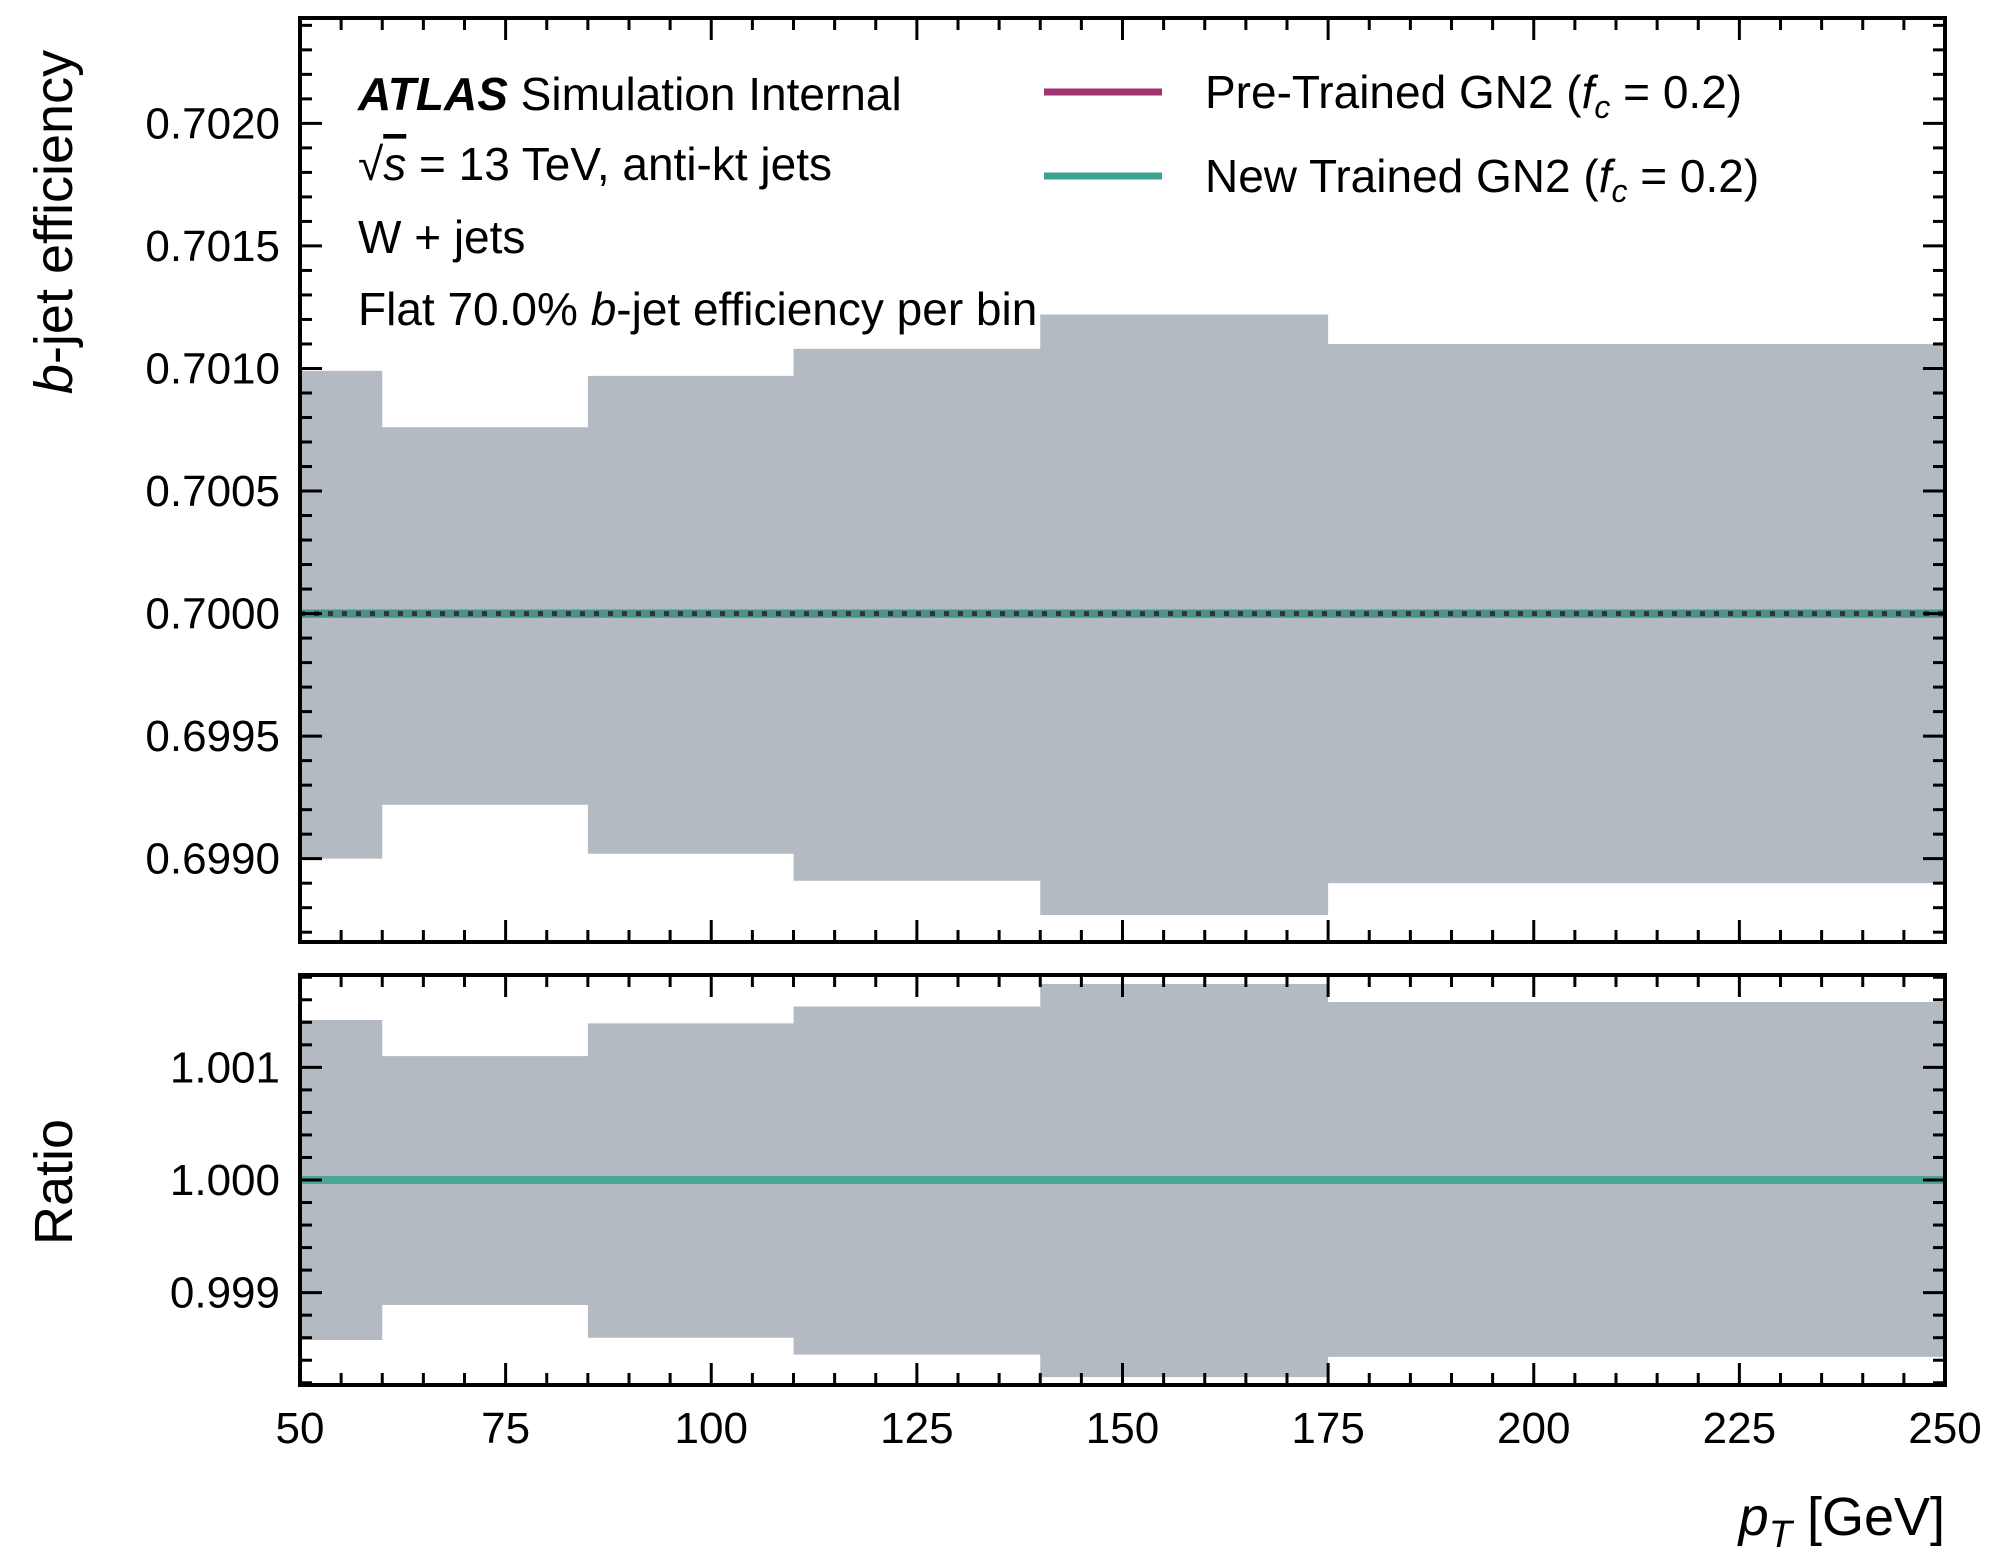  Describe the element at coordinates (1739, 1428) in the screenshot. I see `x-tick-label: 225` at that location.